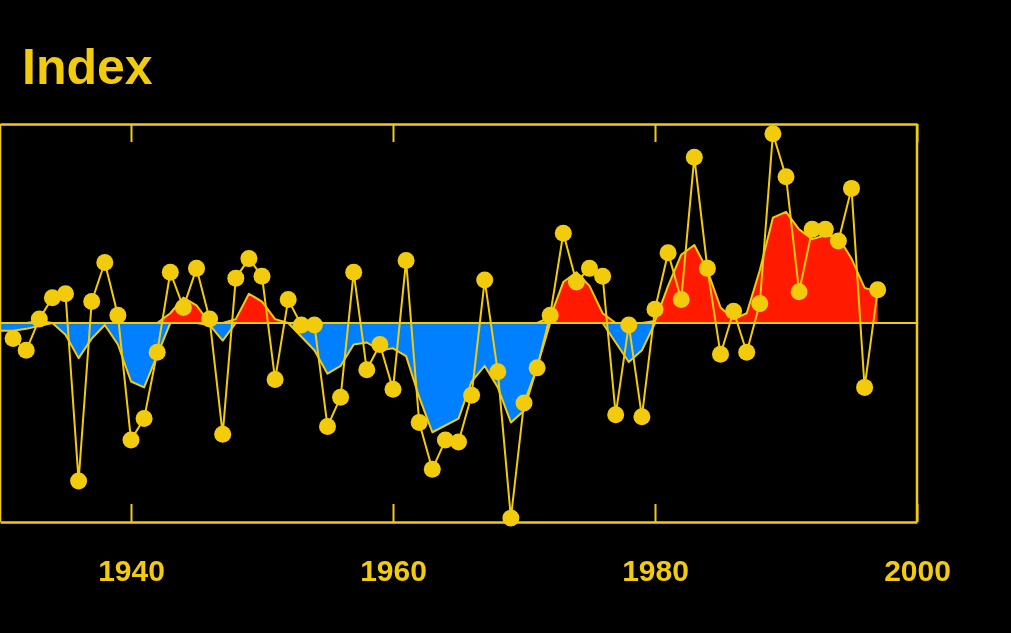 This screenshot has height=633, width=1011. What do you see at coordinates (655, 571) in the screenshot?
I see `x-tick-label: 1980` at bounding box center [655, 571].